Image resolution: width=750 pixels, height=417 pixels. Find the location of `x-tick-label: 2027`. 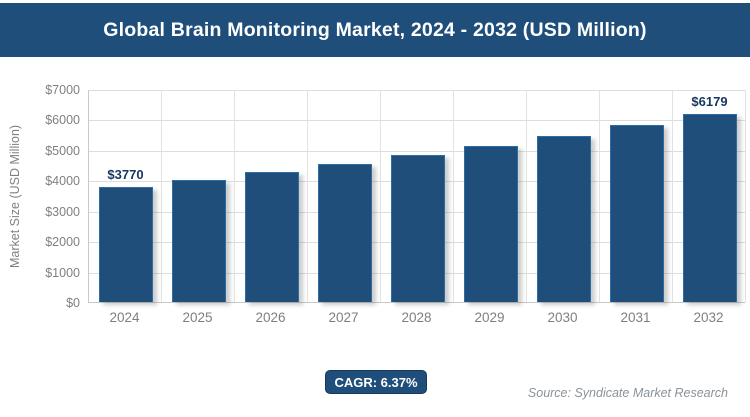

x-tick-label: 2027 is located at coordinates (343, 317).